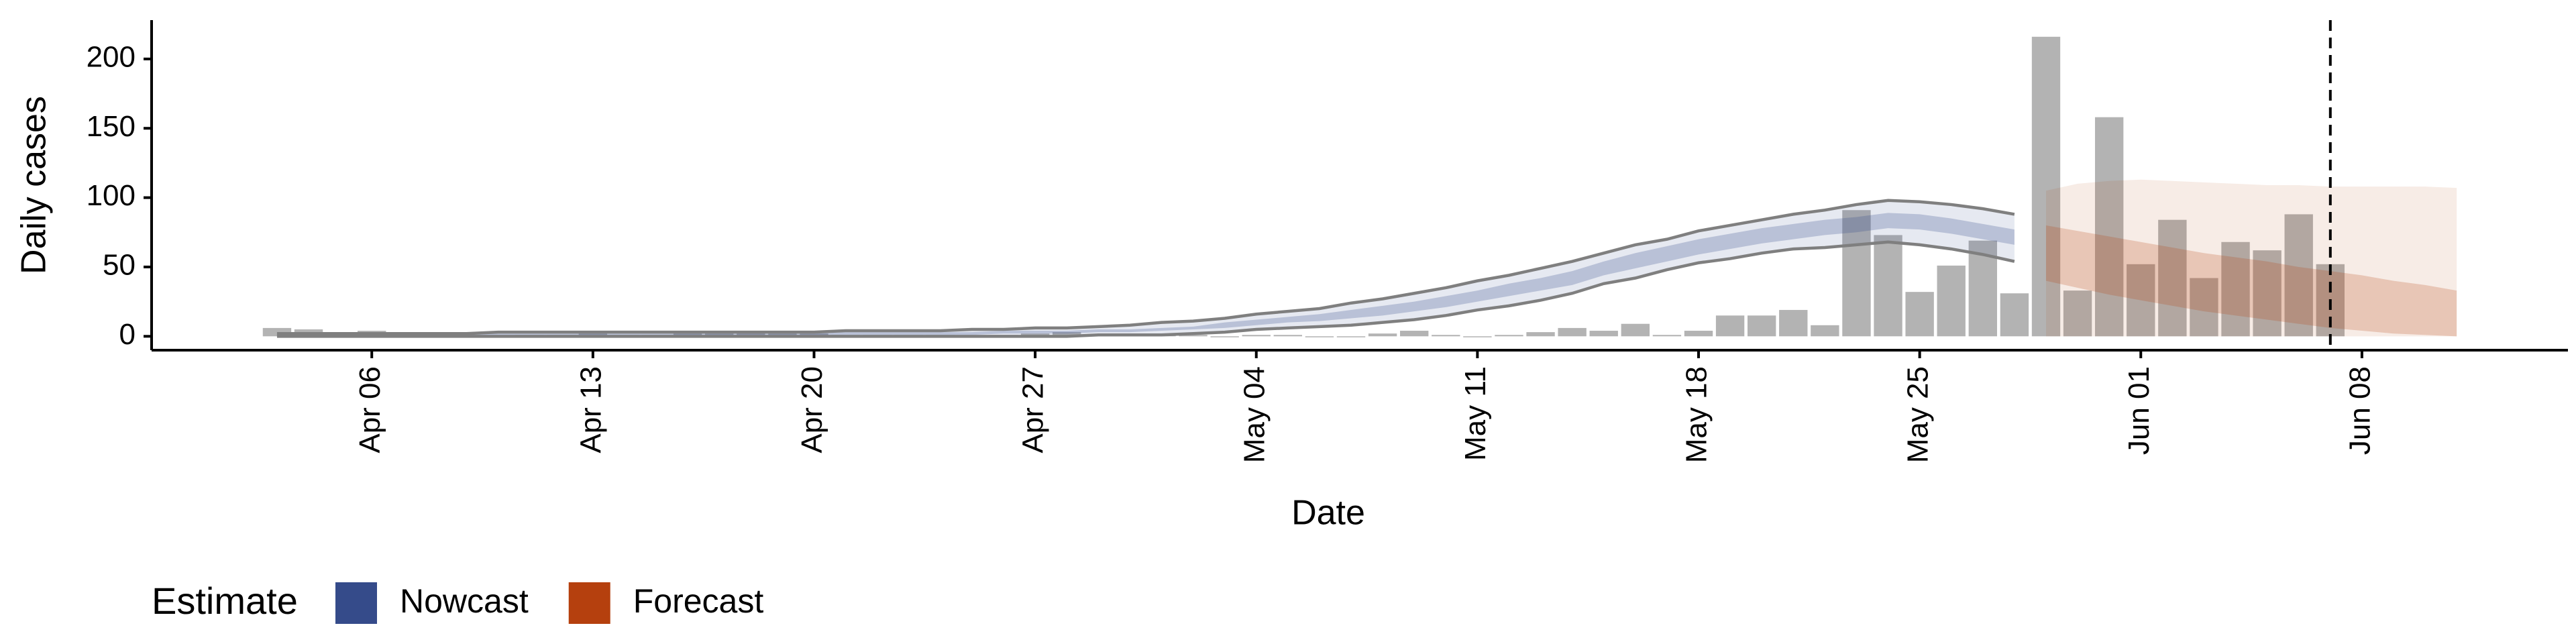  Describe the element at coordinates (111, 57) in the screenshot. I see `y-tick-label: 200` at that location.